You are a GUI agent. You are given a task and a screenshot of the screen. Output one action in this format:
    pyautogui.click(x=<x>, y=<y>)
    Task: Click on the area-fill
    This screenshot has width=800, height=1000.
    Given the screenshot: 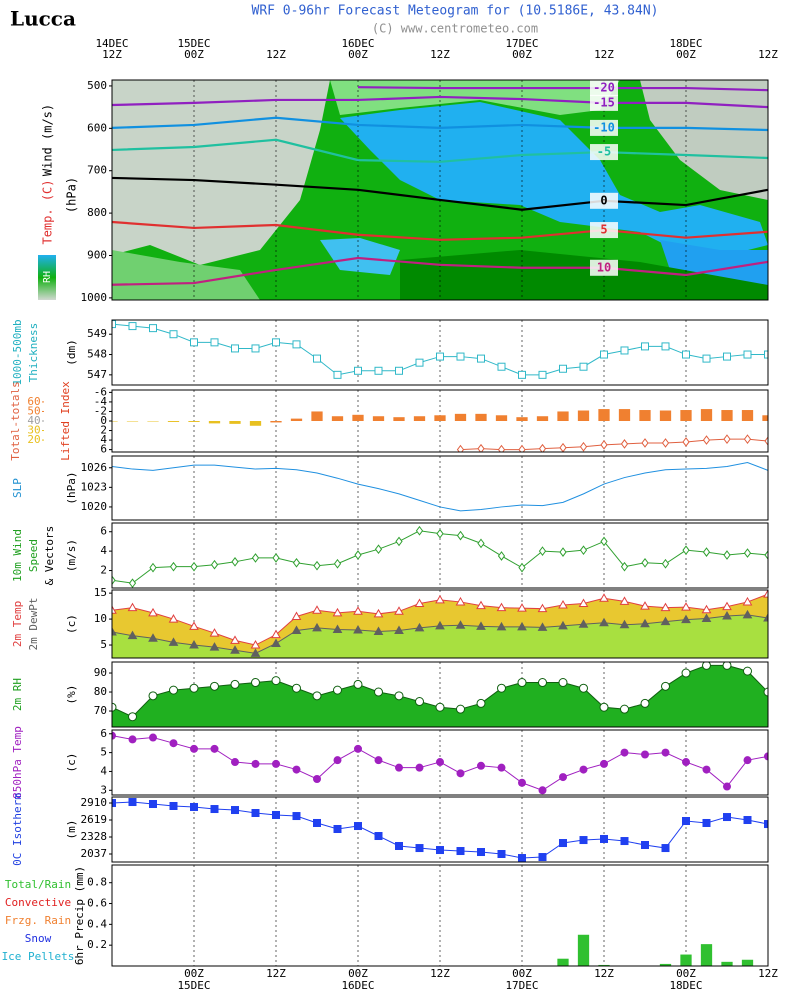 What is the action you would take?
    pyautogui.click(x=440, y=696)
    